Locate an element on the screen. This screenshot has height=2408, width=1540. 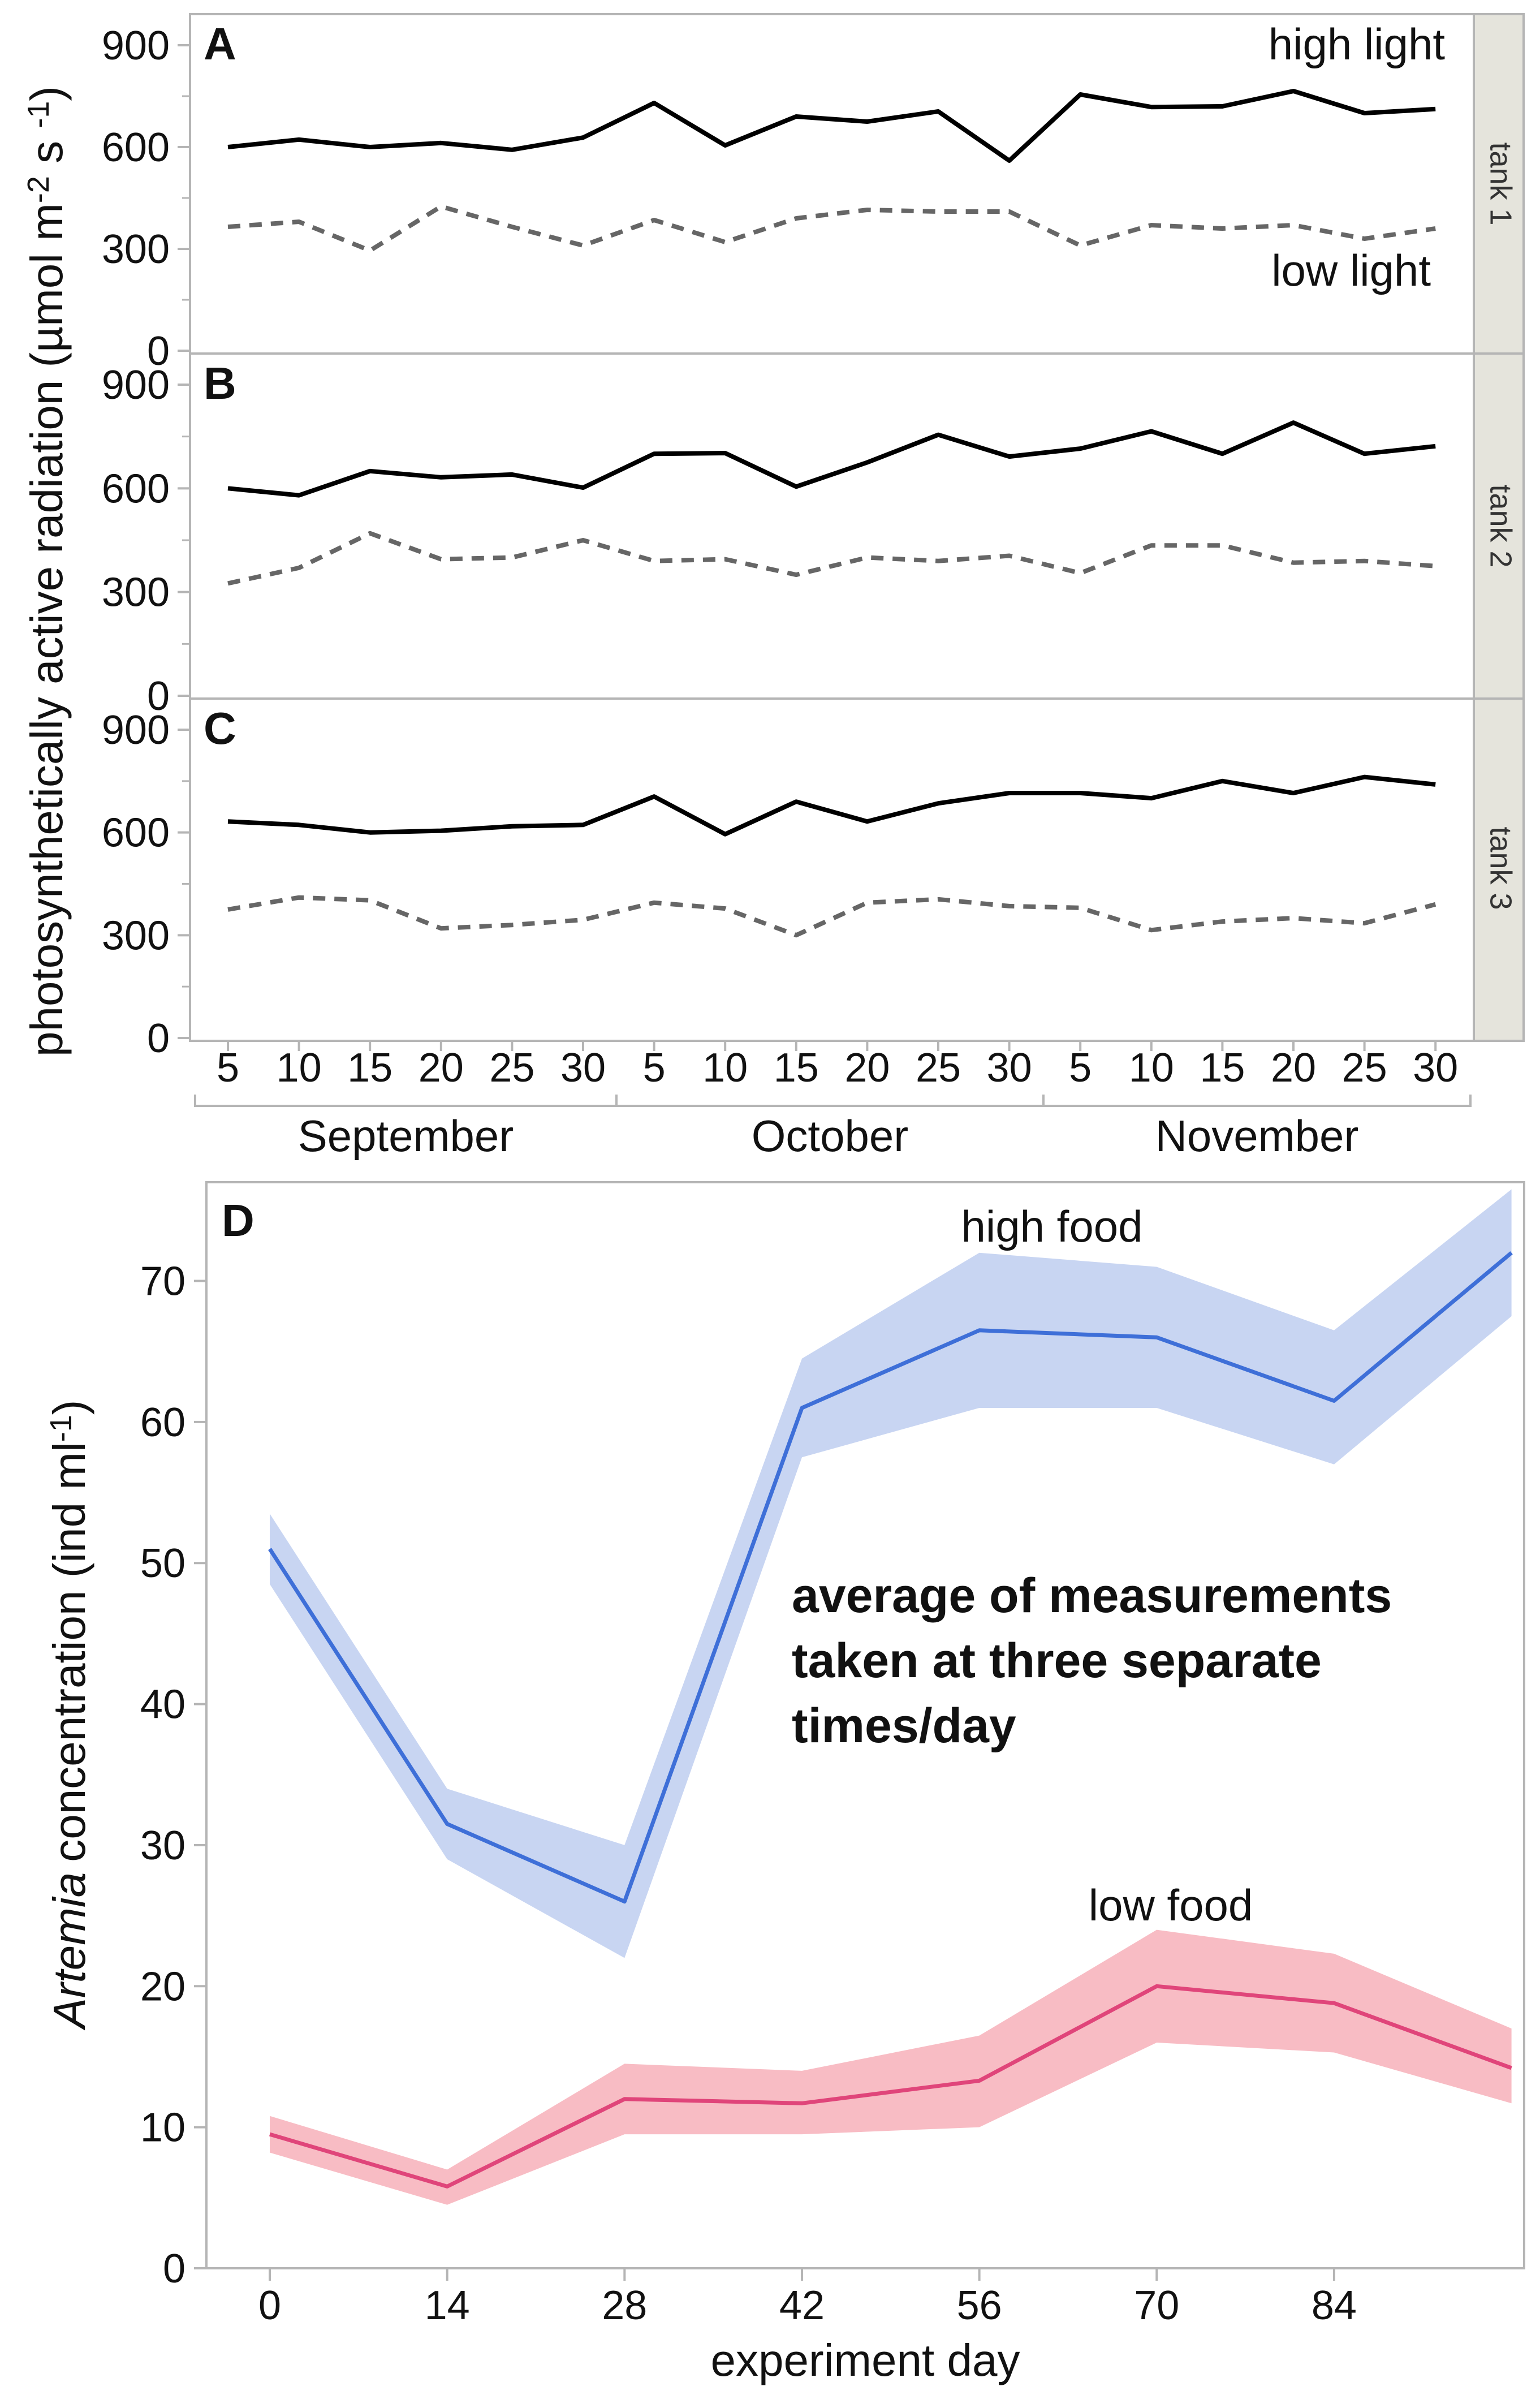
panel-d-y-axis-title-main: concentration (ind ml is located at coordinates (69, 1652).